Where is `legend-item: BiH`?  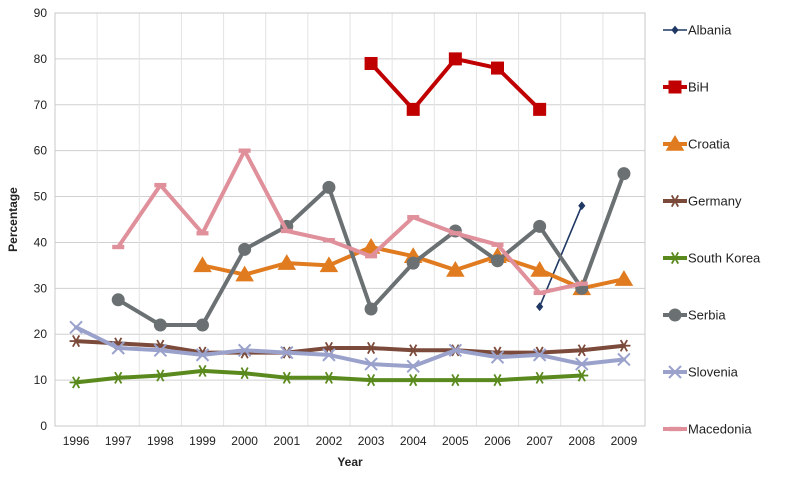 legend-item: BiH is located at coordinates (686, 87).